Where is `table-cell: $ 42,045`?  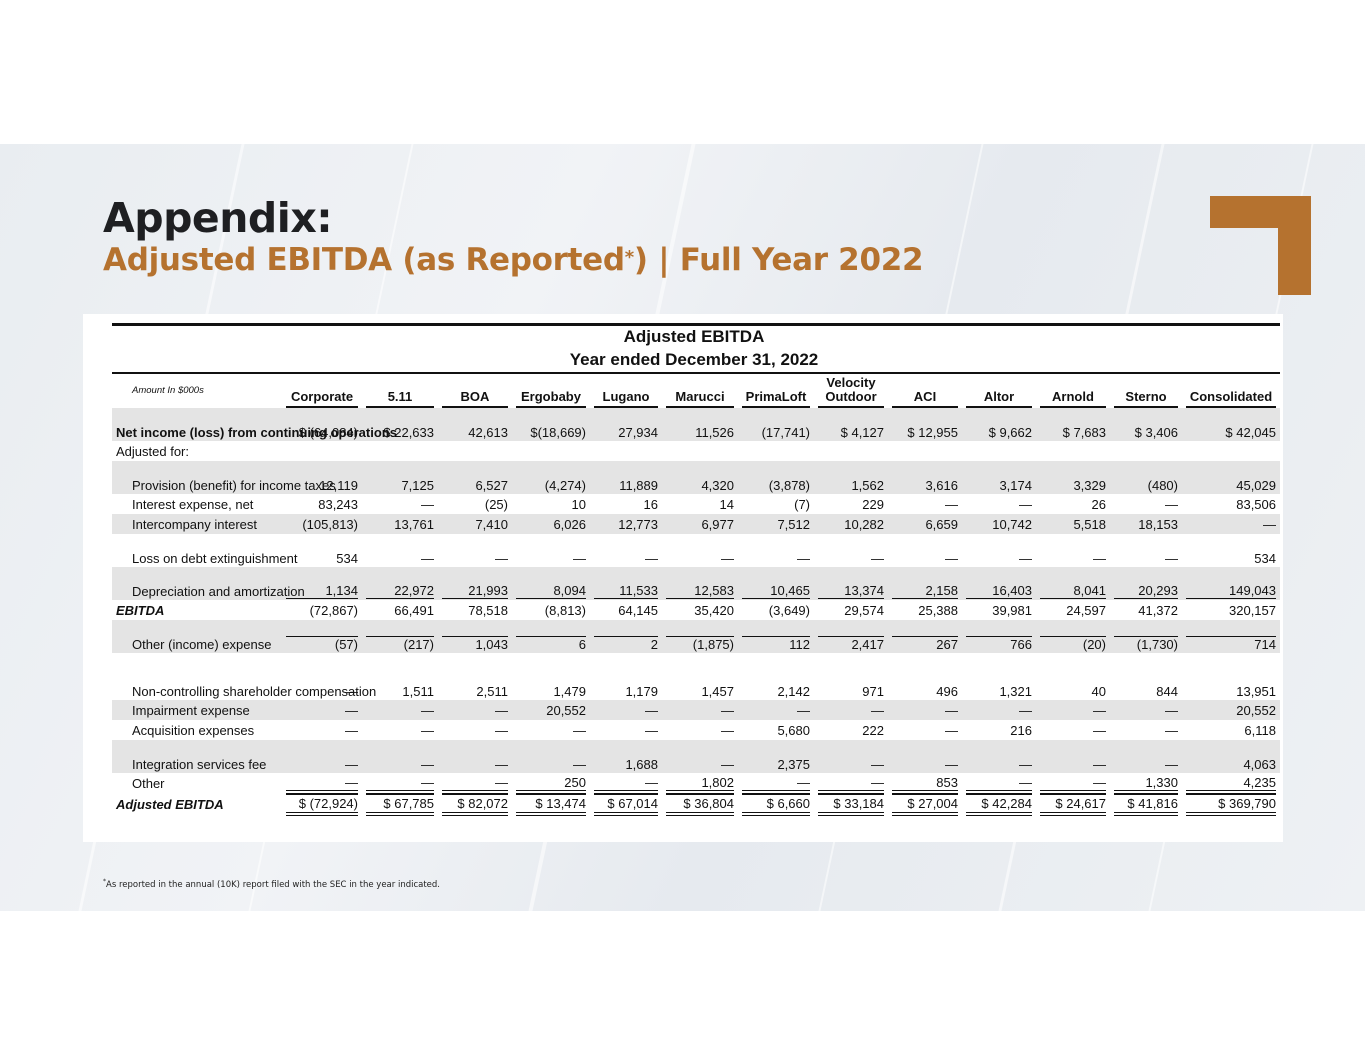
table-cell: $ 42,045 is located at coordinates (1231, 424).